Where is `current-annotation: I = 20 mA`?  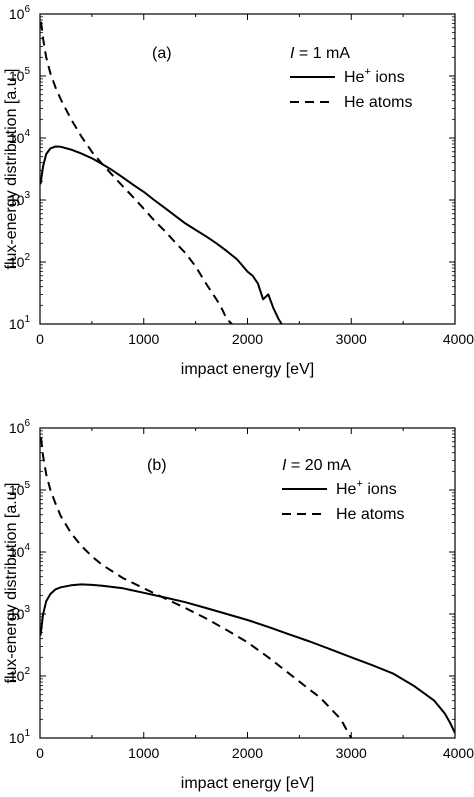 current-annotation: I = 20 mA is located at coordinates (316, 465).